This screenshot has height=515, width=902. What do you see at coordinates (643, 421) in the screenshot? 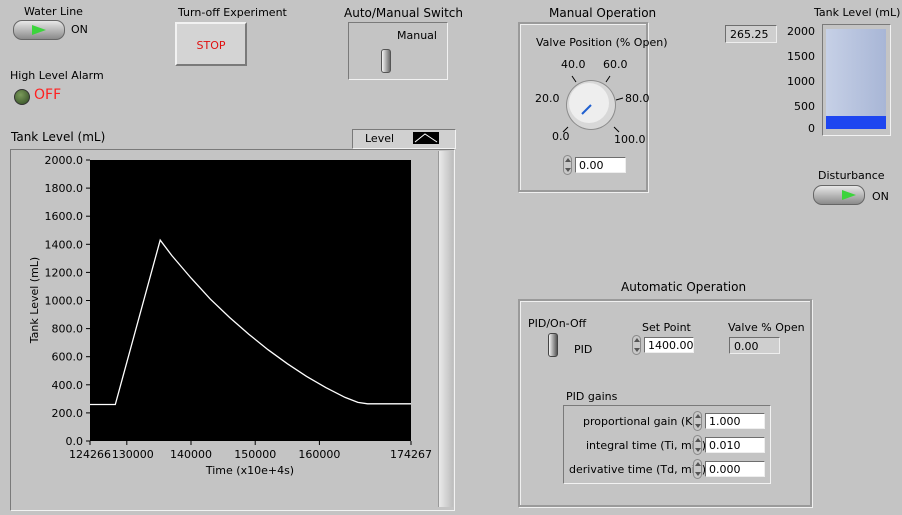
I see `kc-label: proportional gain (Kc)` at bounding box center [643, 421].